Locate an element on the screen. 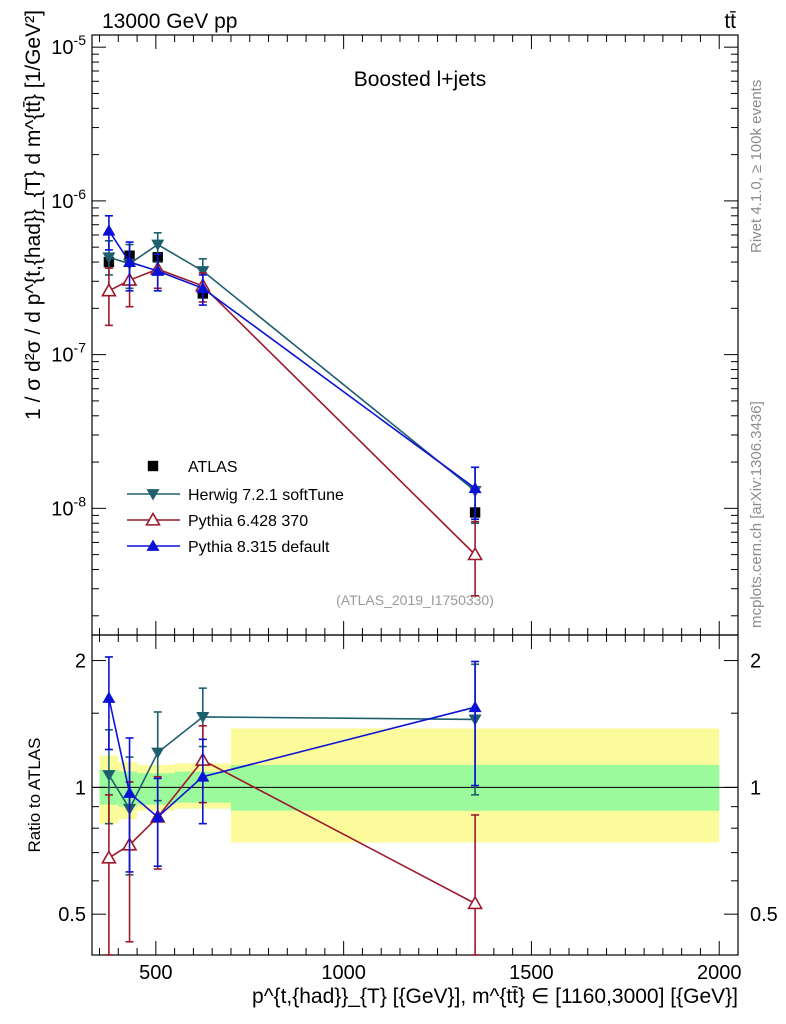  lower-y-tick-label-left: 0.5 is located at coordinates (72, 915).